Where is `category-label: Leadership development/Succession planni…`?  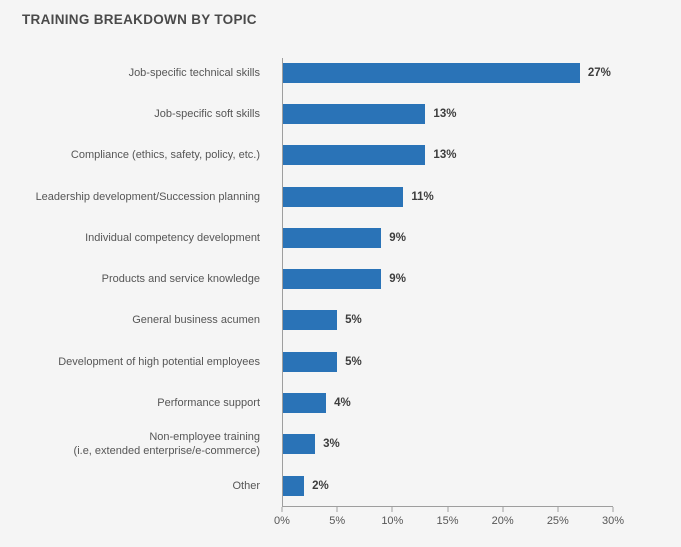 category-label: Leadership development/Succession planni… is located at coordinates (147, 196).